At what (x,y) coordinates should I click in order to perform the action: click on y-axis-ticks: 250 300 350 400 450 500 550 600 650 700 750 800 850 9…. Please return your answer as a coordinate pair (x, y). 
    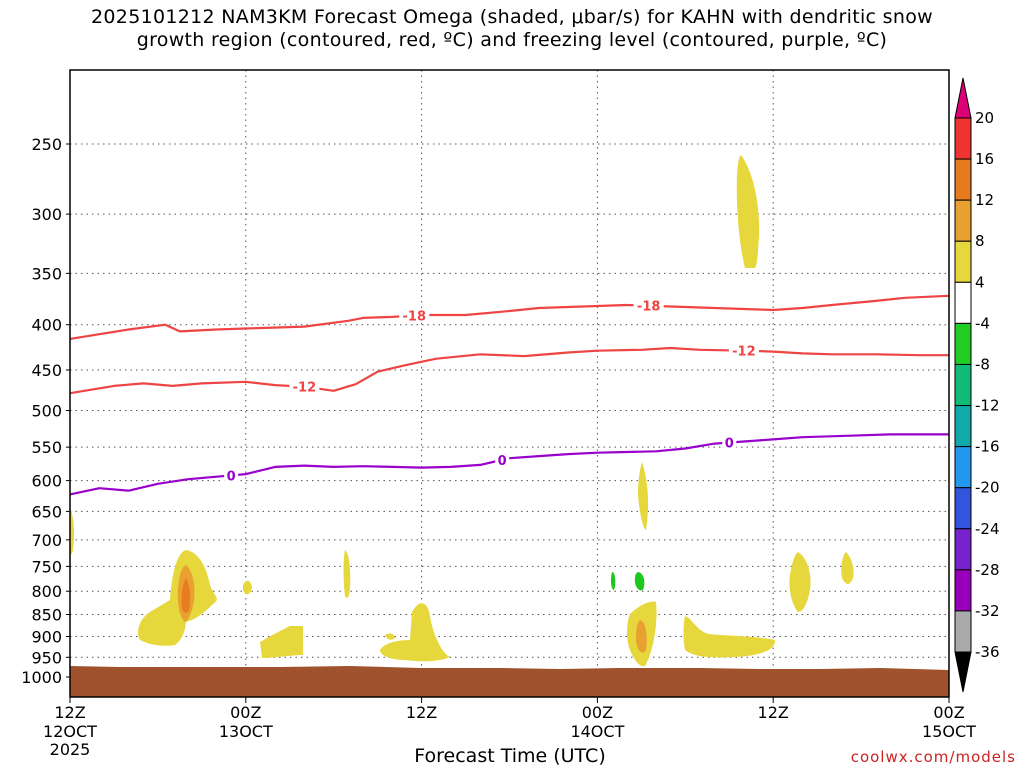
    Looking at the image, I should click on (45, 411).